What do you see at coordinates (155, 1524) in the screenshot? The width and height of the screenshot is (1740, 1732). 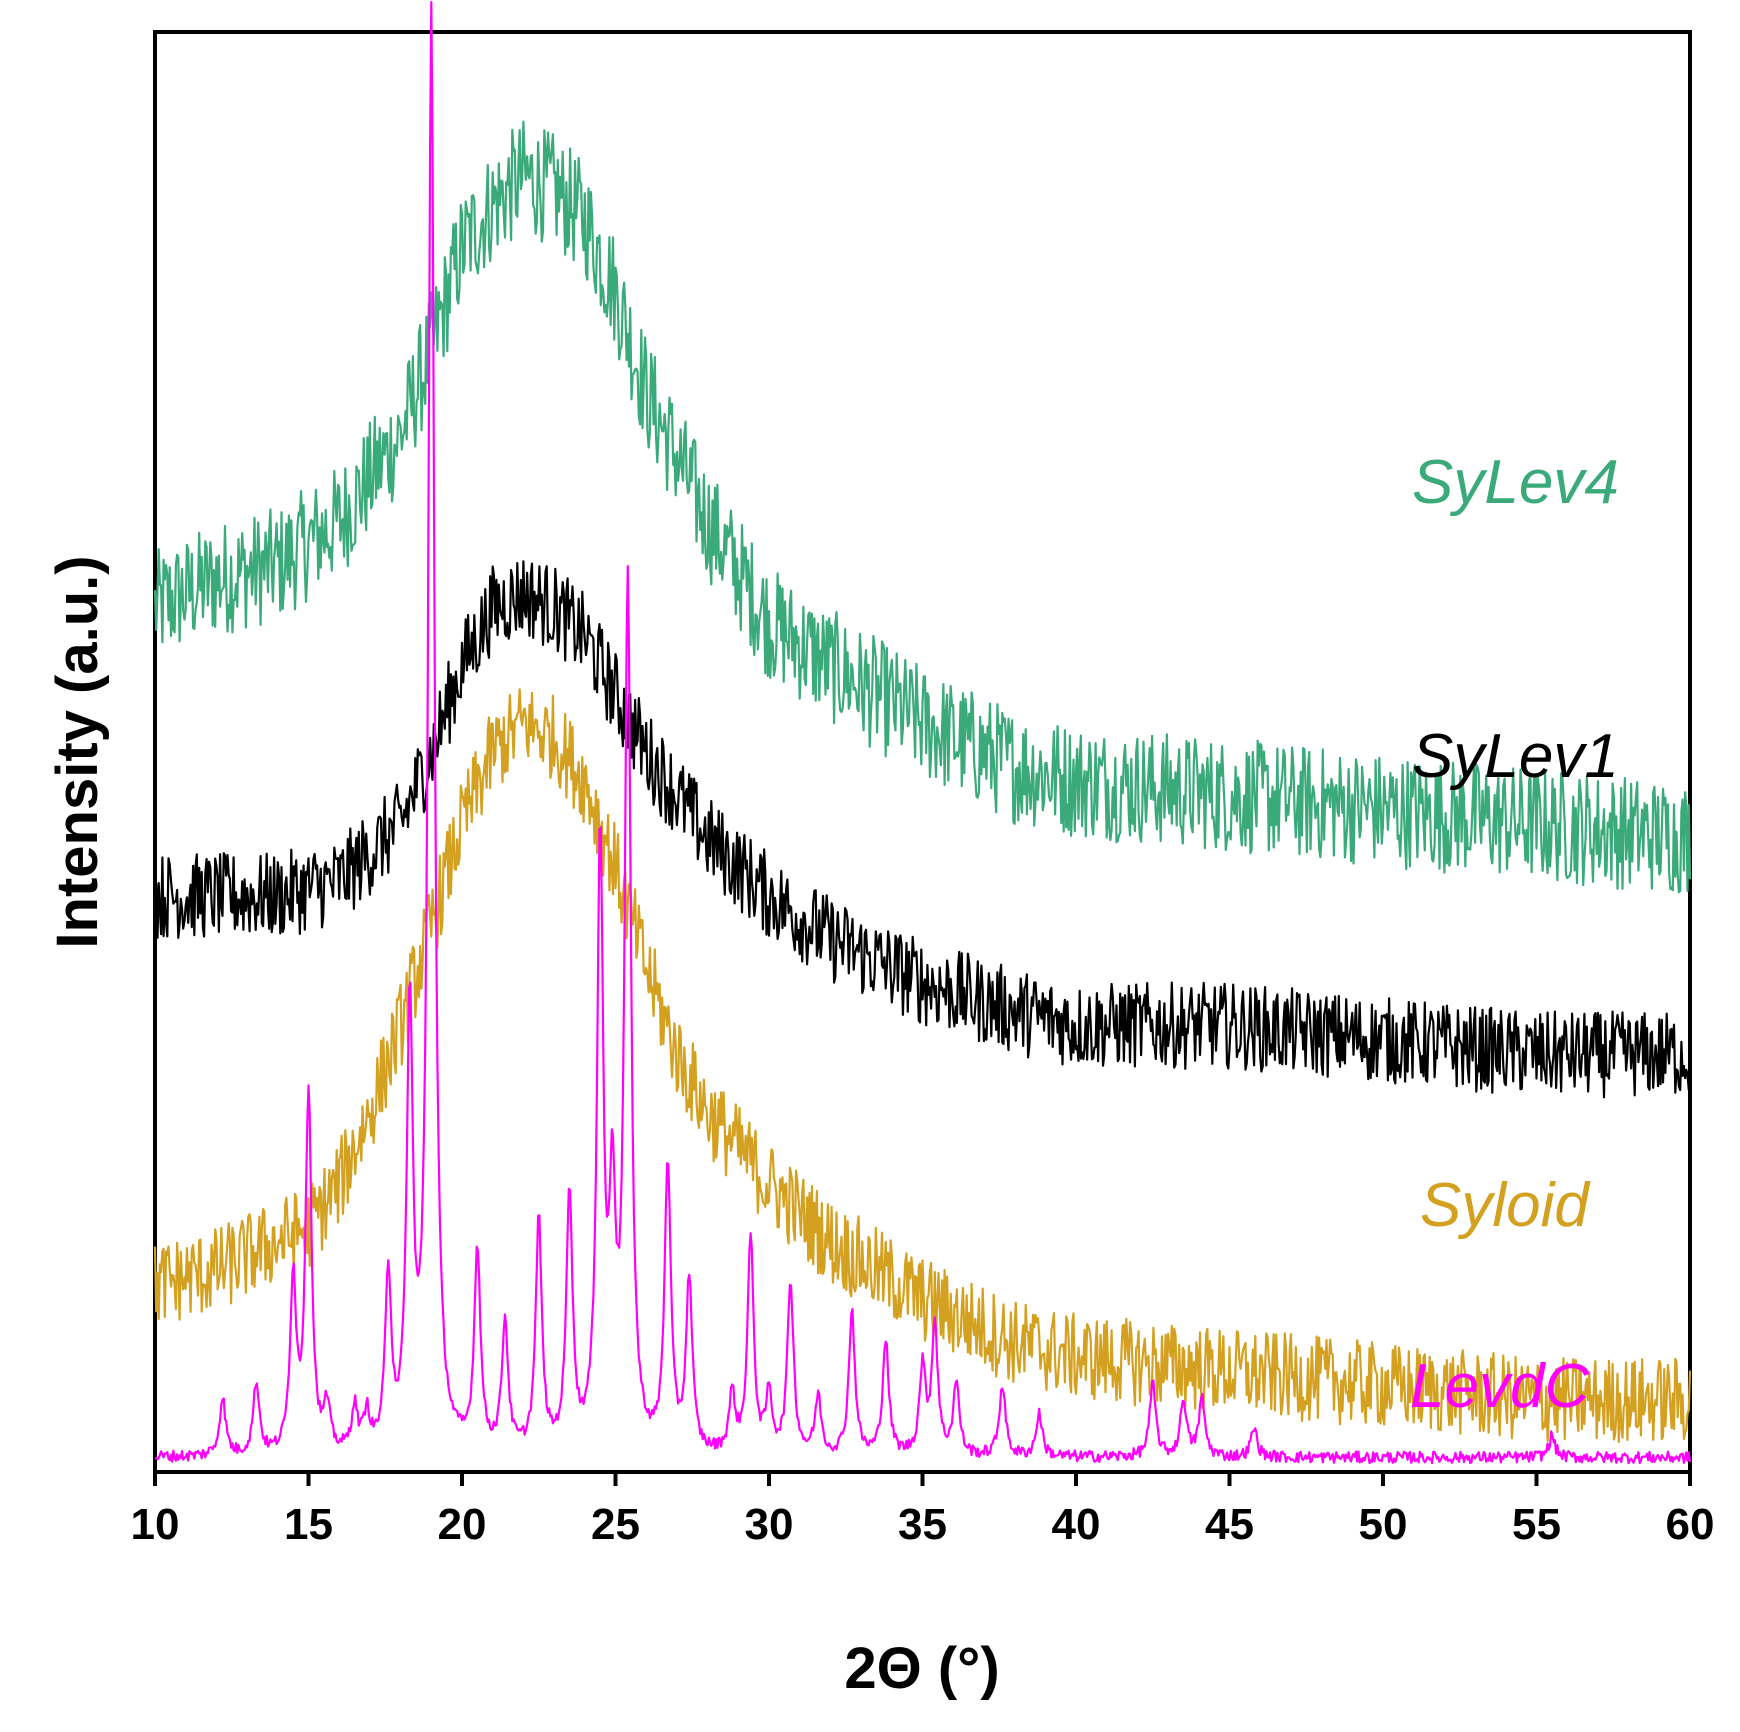 I see `x-tick-label: 10` at bounding box center [155, 1524].